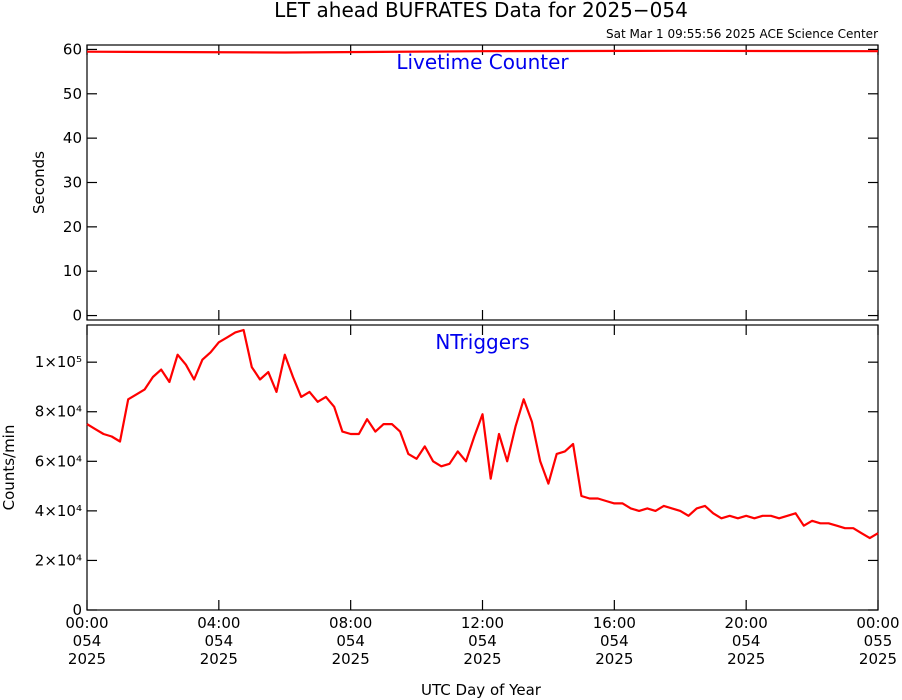  What do you see at coordinates (72, 271) in the screenshot?
I see `y-tick-label: 10` at bounding box center [72, 271].